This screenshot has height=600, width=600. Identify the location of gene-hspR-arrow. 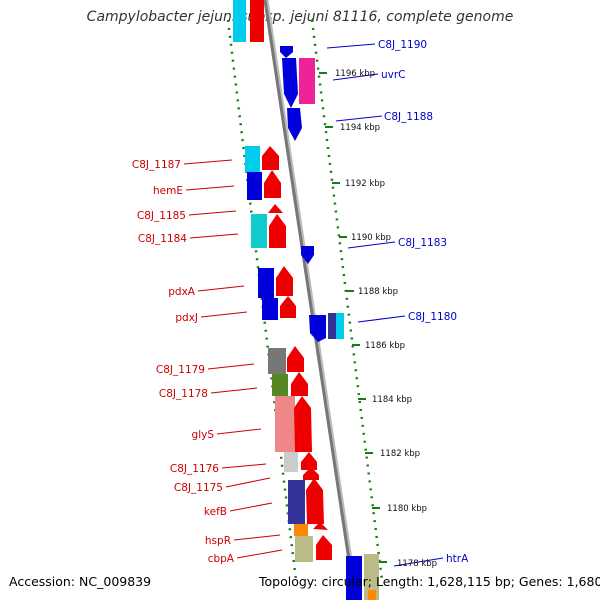
(320, 526).